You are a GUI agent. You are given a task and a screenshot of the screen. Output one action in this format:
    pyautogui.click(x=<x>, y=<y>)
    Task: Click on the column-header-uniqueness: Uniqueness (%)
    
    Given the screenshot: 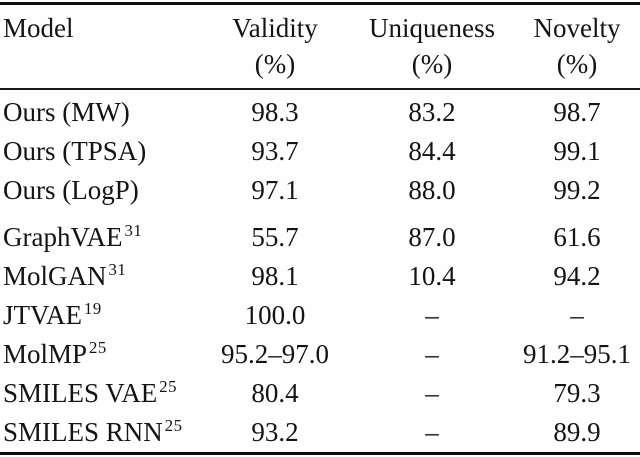 What is the action you would take?
    pyautogui.click(x=432, y=46)
    